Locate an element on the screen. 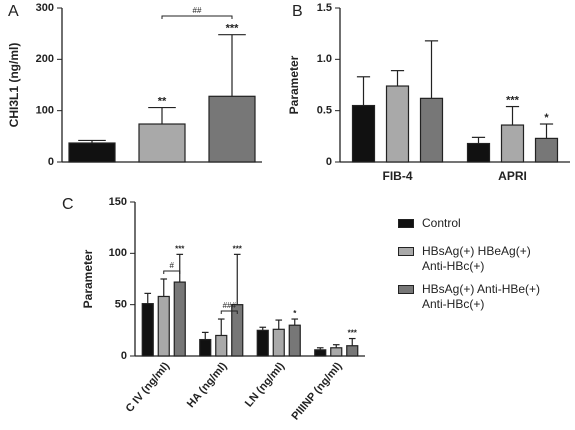 This screenshot has height=430, width=575. legend-label: HBsAg(+) Anti-HBe(+) Anti-HBc(+) is located at coordinates (481, 296).